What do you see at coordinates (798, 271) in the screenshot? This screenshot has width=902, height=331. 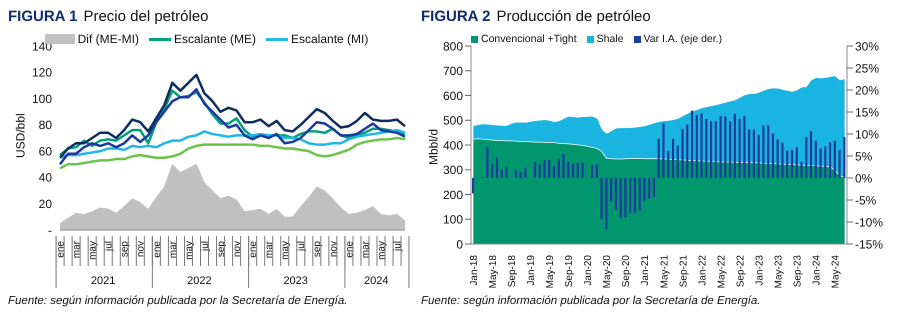 I see `x-tick-label: Sep-23` at bounding box center [798, 271].